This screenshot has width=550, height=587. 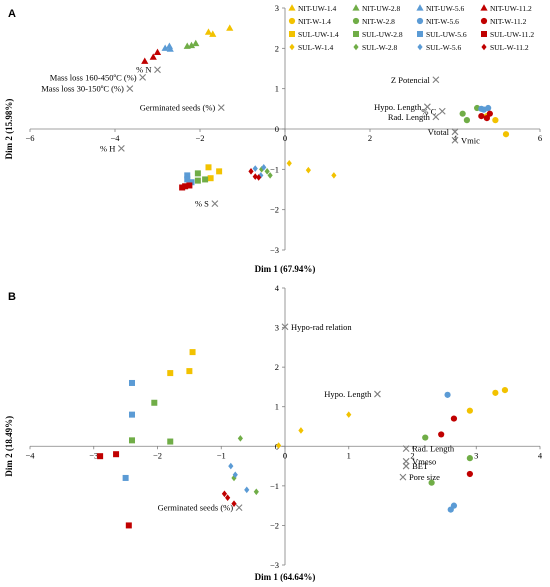 I want to click on legend-label: NIT-UW-2.8, so click(x=381, y=8).